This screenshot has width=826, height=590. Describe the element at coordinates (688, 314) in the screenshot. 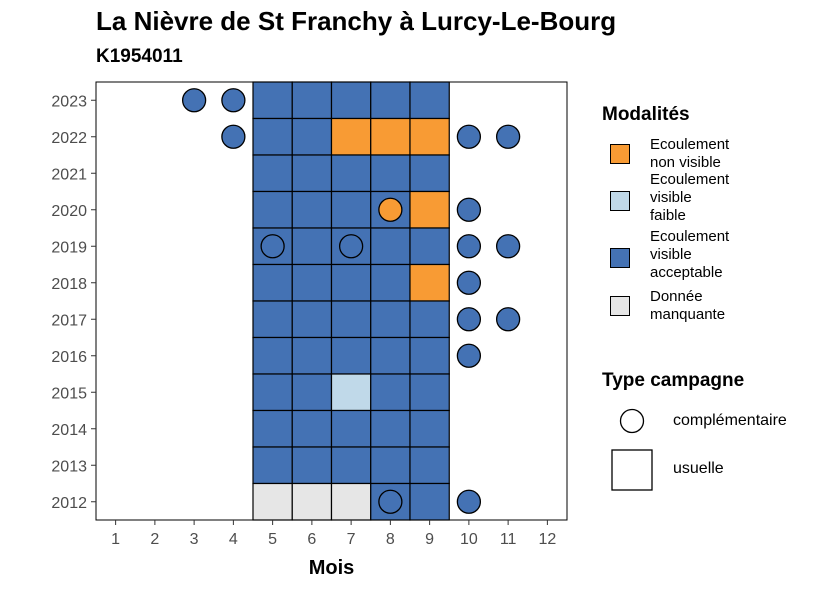

I see `legend-label-line: manquante` at that location.